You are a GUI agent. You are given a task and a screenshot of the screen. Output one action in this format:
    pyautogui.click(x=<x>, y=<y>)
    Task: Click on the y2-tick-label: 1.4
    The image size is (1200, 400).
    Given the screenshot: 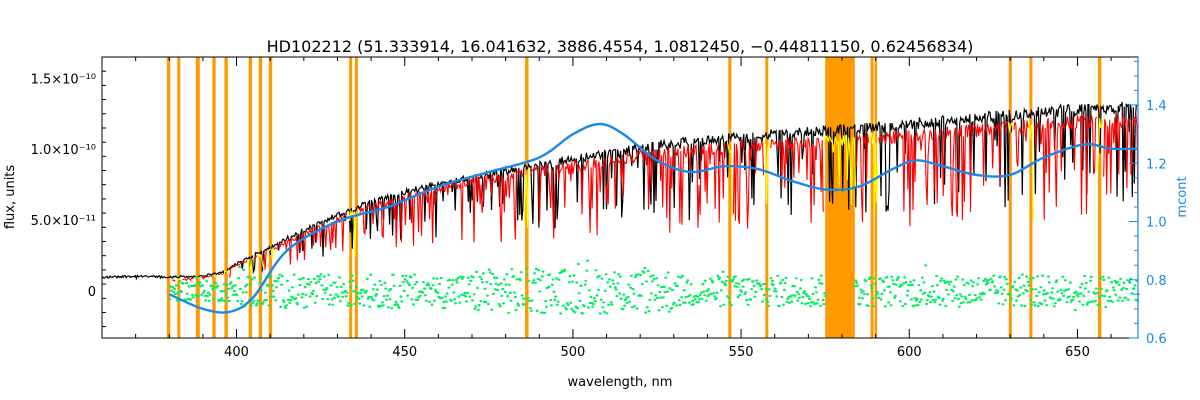 What is the action you would take?
    pyautogui.click(x=1156, y=106)
    